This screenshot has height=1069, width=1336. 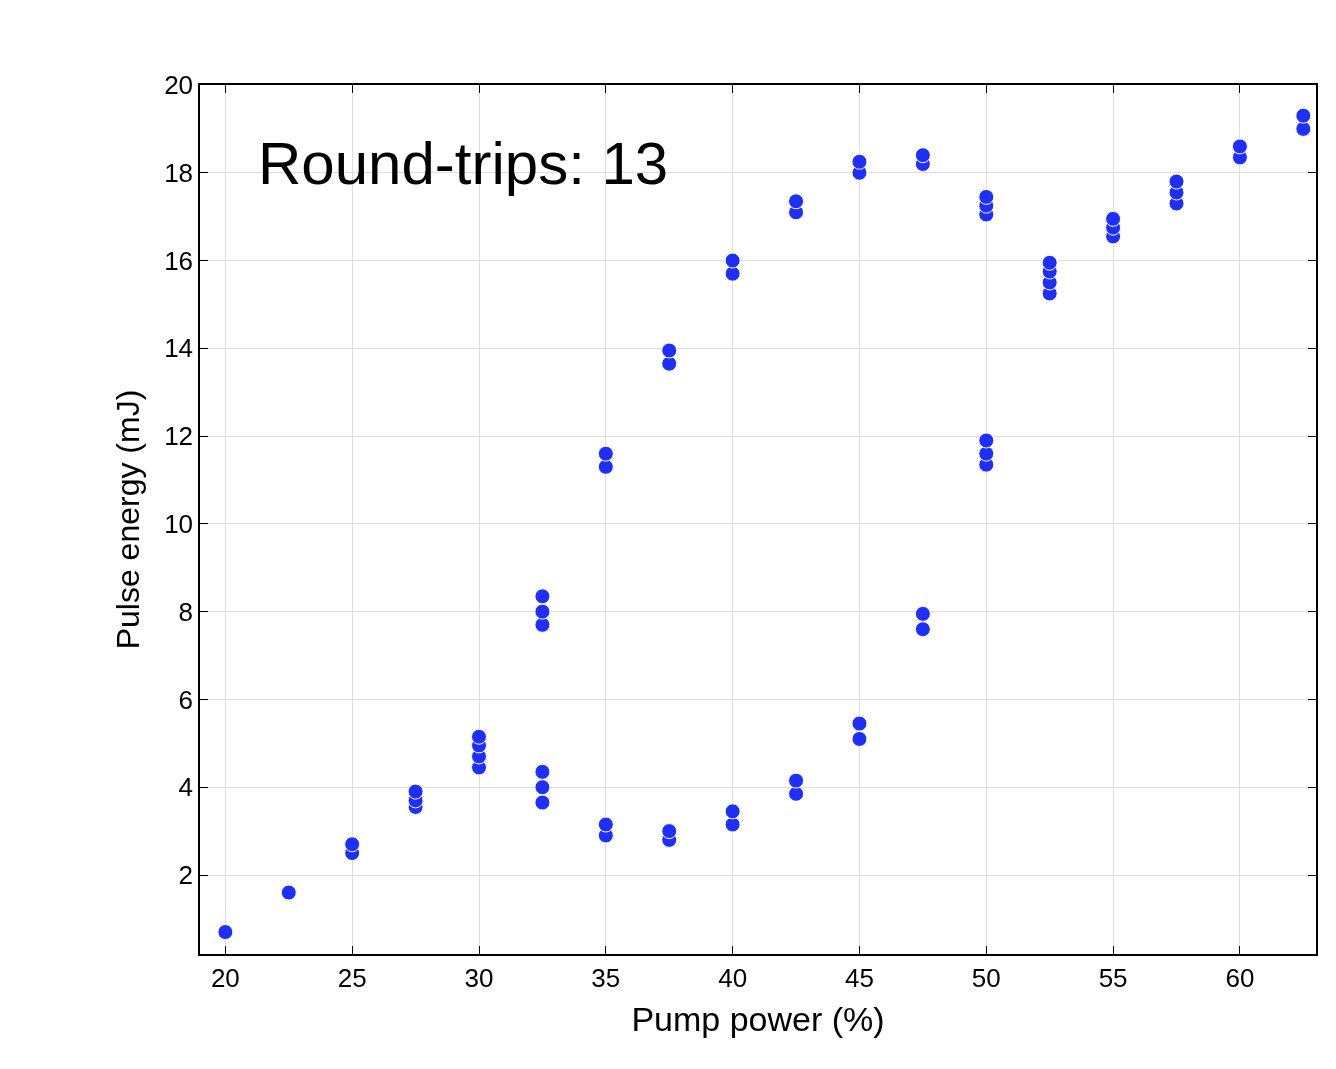 What do you see at coordinates (186, 787) in the screenshot?
I see `y-tick-label: 4` at bounding box center [186, 787].